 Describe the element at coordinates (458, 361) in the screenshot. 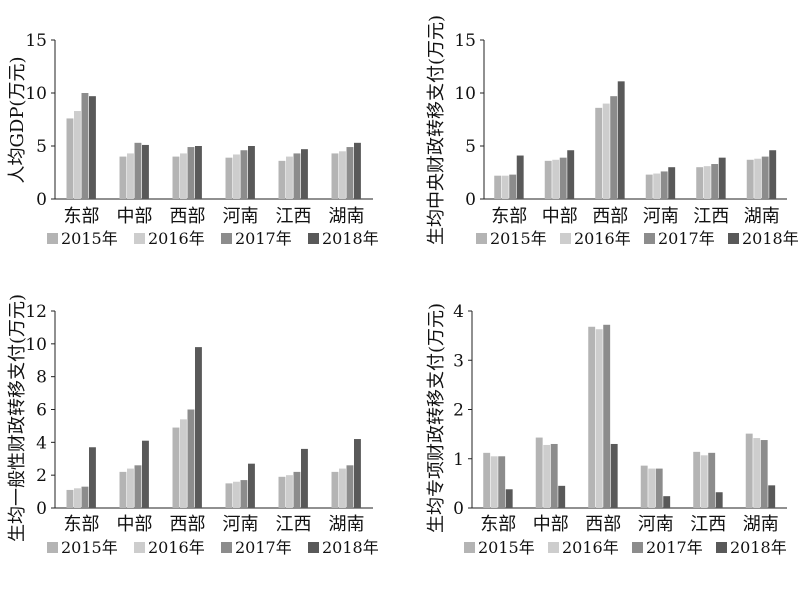

I see `y-tick-label: 3` at that location.